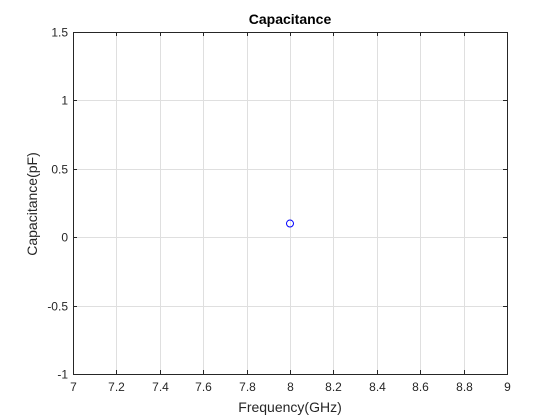 The width and height of the screenshot is (560, 420). Describe the element at coordinates (464, 387) in the screenshot. I see `x-tick-label: 8.8` at that location.